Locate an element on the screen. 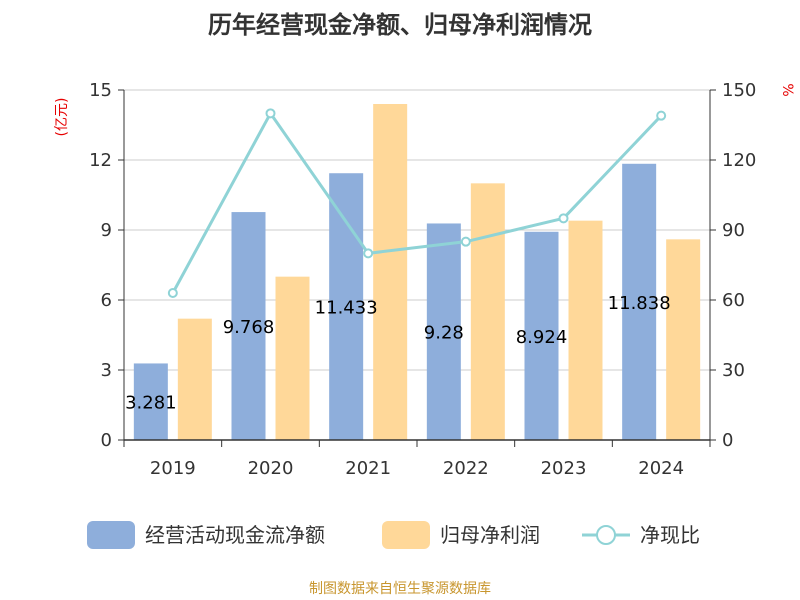 Image resolution: width=800 pixels, height=600 pixels. y-left-tick-label: 15 is located at coordinates (100, 90).